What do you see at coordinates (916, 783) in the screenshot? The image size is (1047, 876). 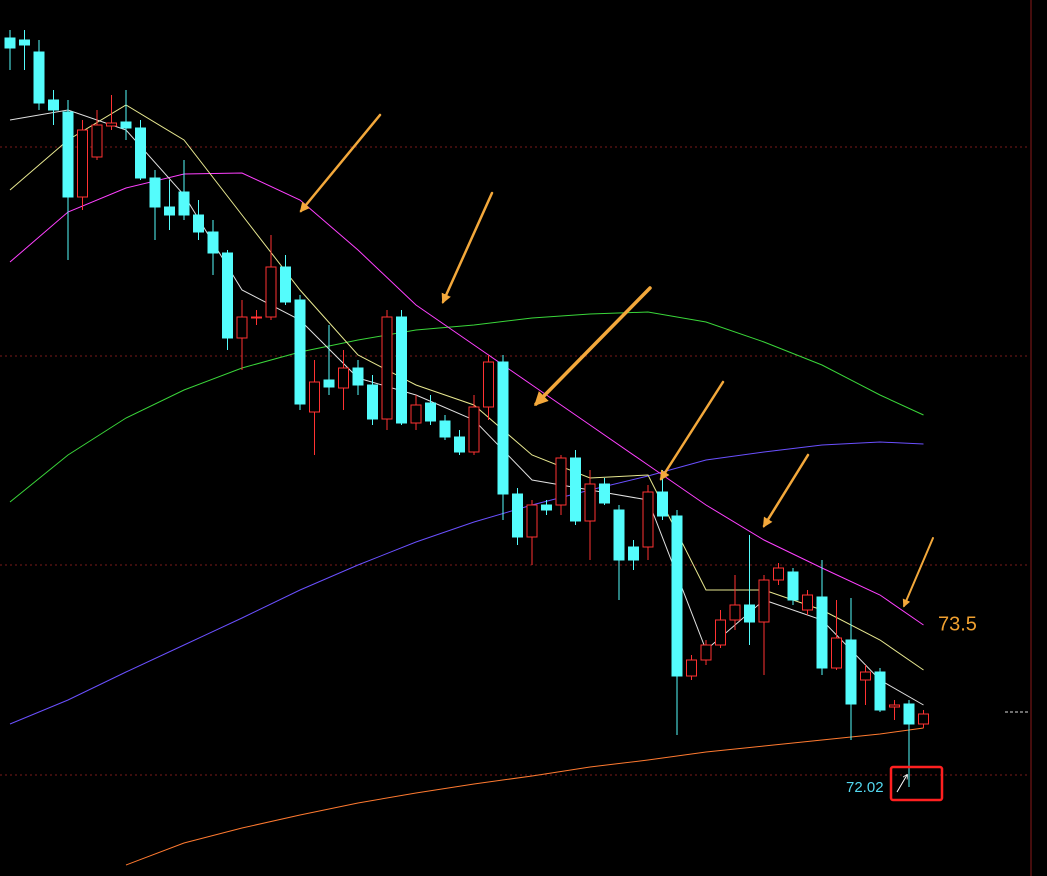 I see `highlight-box` at bounding box center [916, 783].